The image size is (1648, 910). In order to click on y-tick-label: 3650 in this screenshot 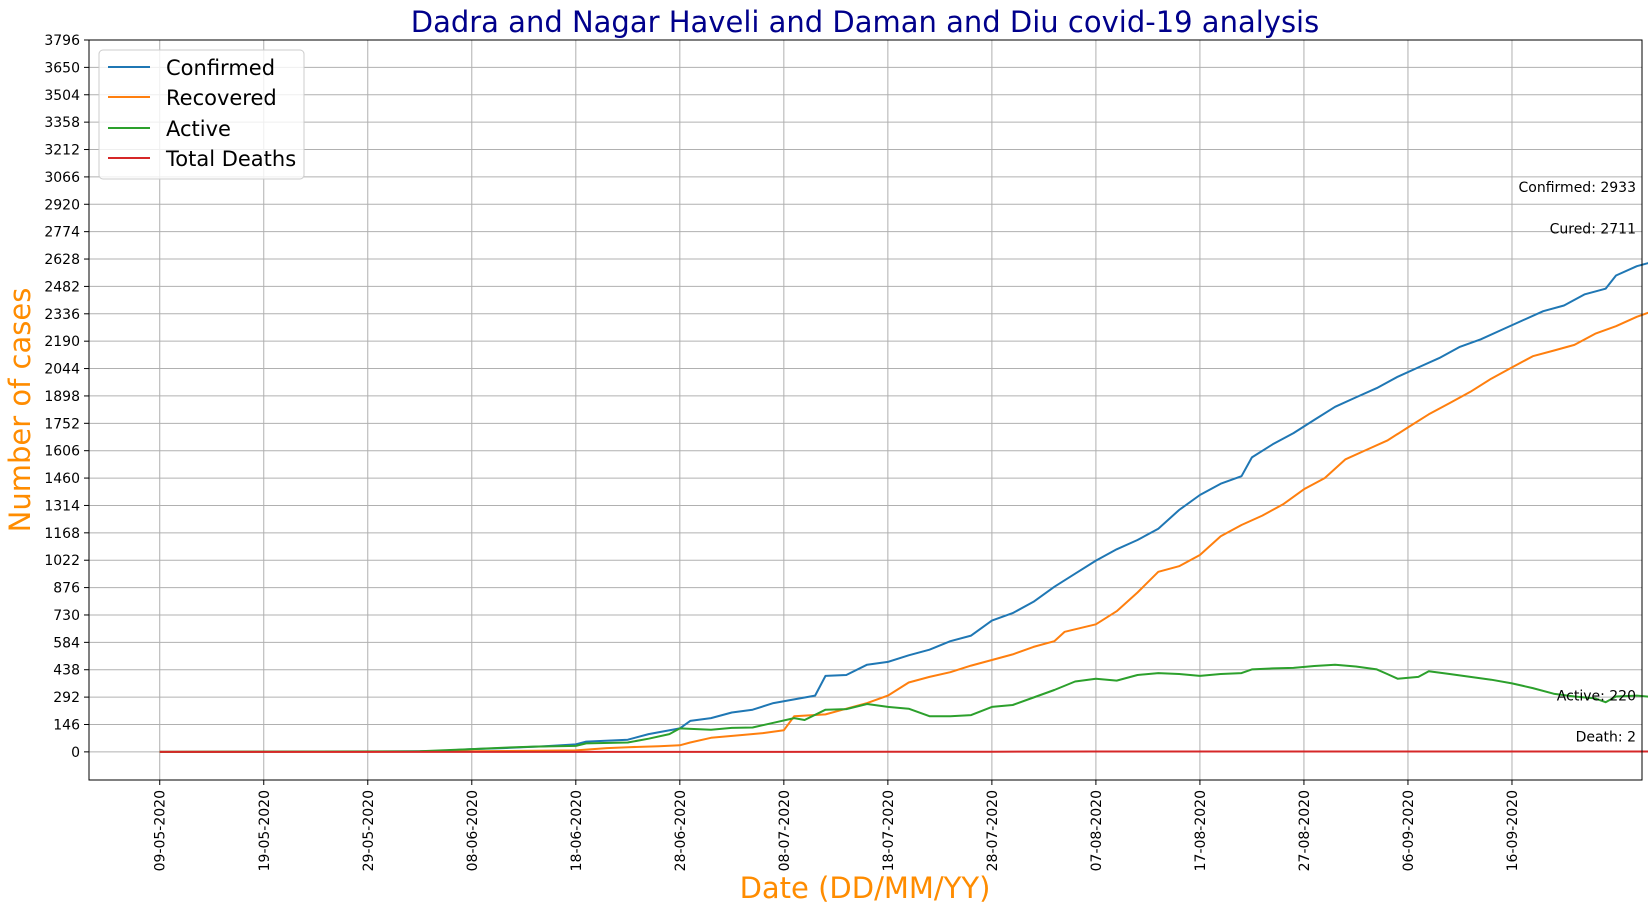, I will do `click(62, 68)`.